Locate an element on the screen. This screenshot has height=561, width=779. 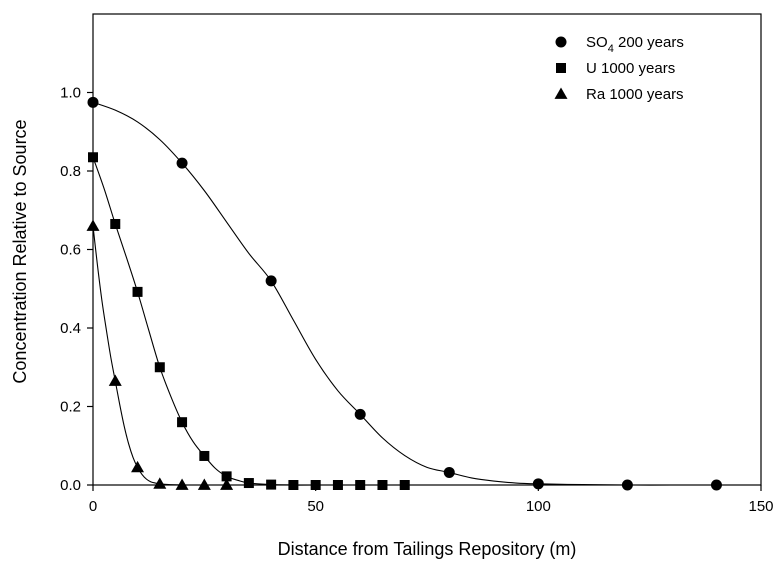
x-axis-ticks: 0 50 100 150 is located at coordinates (431, 500).